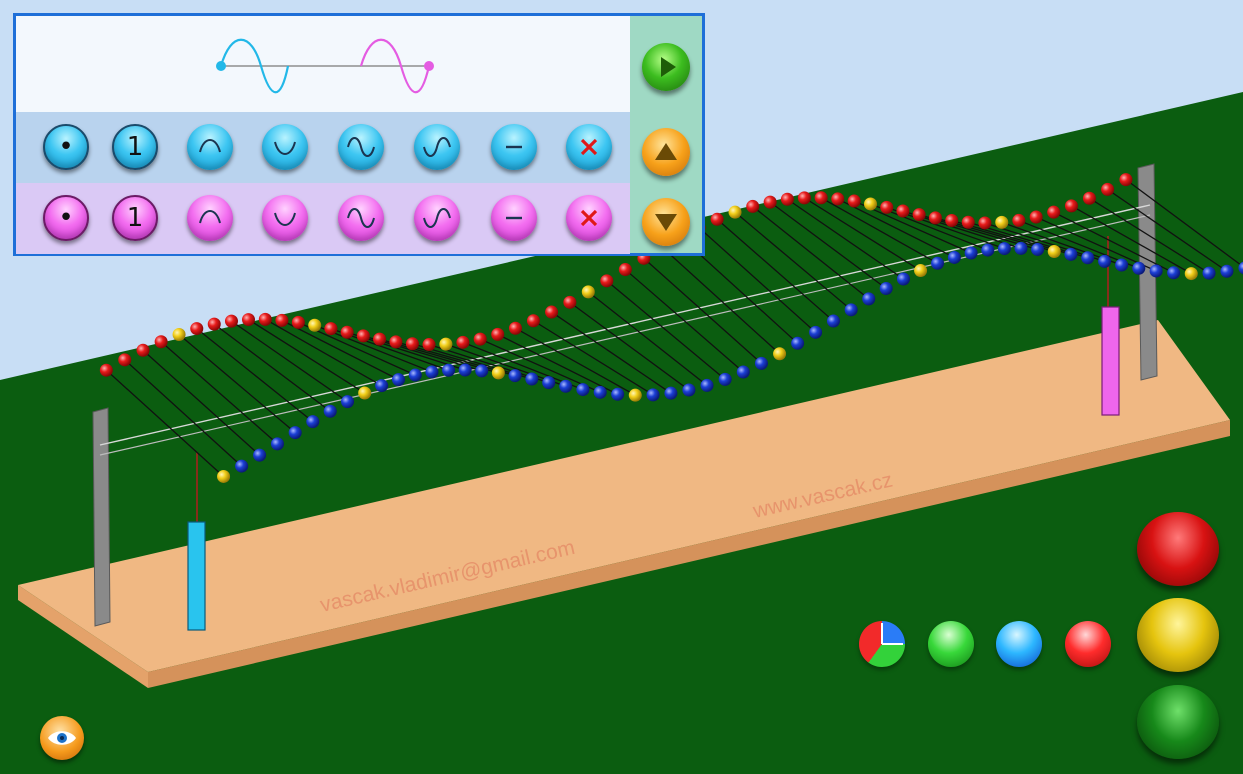  I want to click on pink-trough-button, so click(285, 218).